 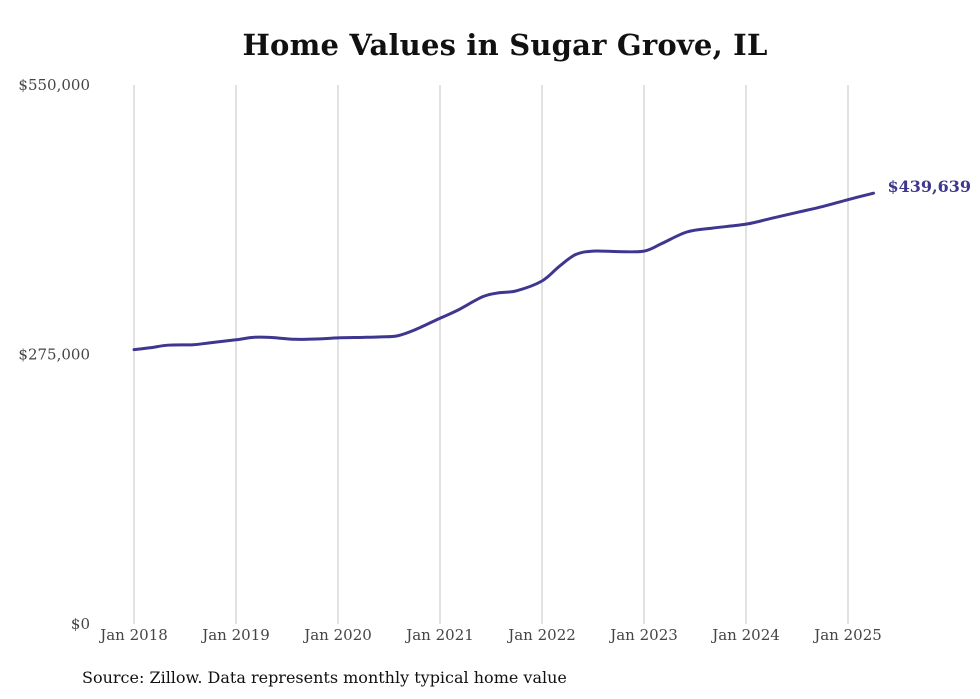 What do you see at coordinates (930, 186) in the screenshot?
I see `end-value-label: $439,639` at bounding box center [930, 186].